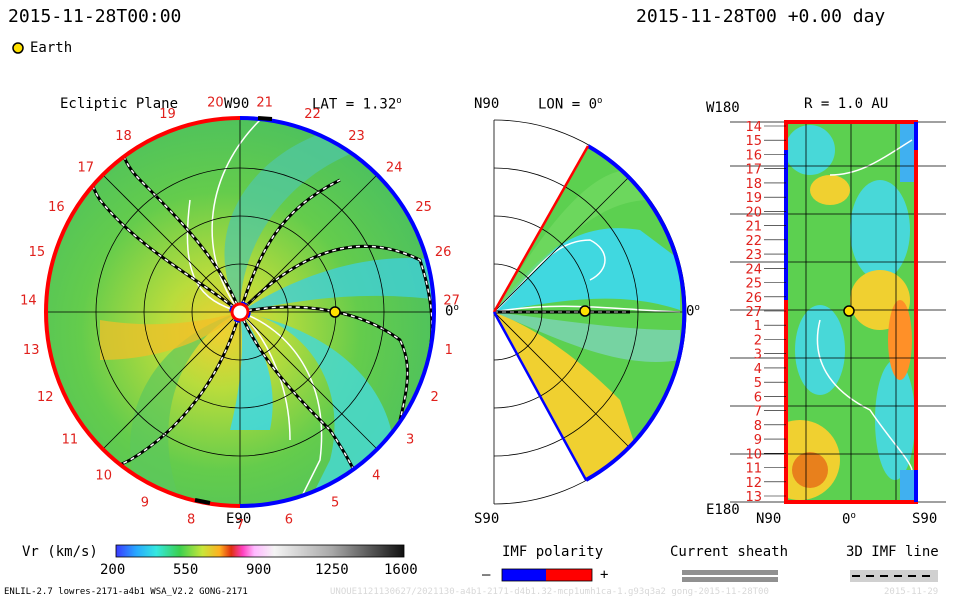 Image resolution: width=960 pixels, height=600 pixels. Describe the element at coordinates (753, 454) in the screenshot. I see `sphere-tick-10: 10` at that location.